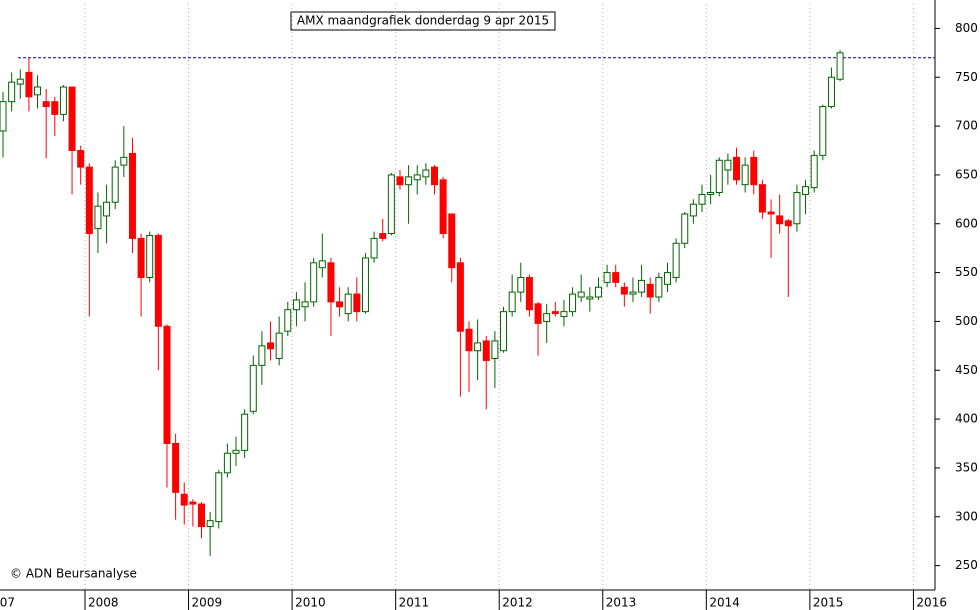 The image size is (980, 610). Describe the element at coordinates (966, 272) in the screenshot. I see `y-tick-label: 550` at that location.